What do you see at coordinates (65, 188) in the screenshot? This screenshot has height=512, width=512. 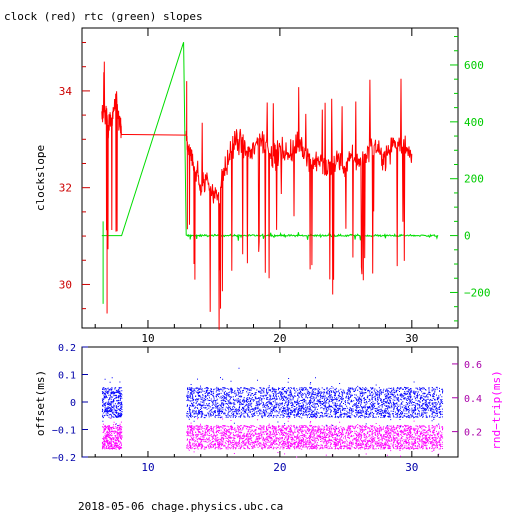 I see `top-y-tick-label: 32` at bounding box center [65, 188].